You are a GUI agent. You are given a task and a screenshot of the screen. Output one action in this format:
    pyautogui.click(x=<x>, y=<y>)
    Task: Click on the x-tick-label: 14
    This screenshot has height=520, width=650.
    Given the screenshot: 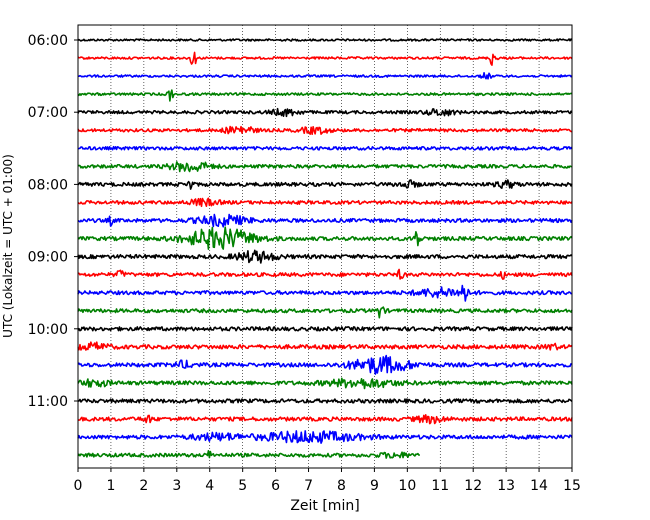 What is the action you would take?
    pyautogui.click(x=539, y=486)
    